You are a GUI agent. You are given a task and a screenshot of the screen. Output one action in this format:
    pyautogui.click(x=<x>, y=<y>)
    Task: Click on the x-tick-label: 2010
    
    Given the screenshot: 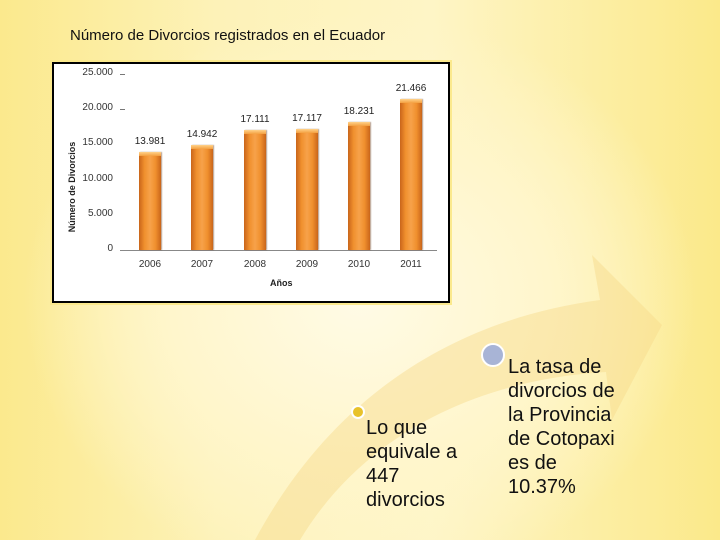 What is the action you would take?
    pyautogui.click(x=359, y=264)
    